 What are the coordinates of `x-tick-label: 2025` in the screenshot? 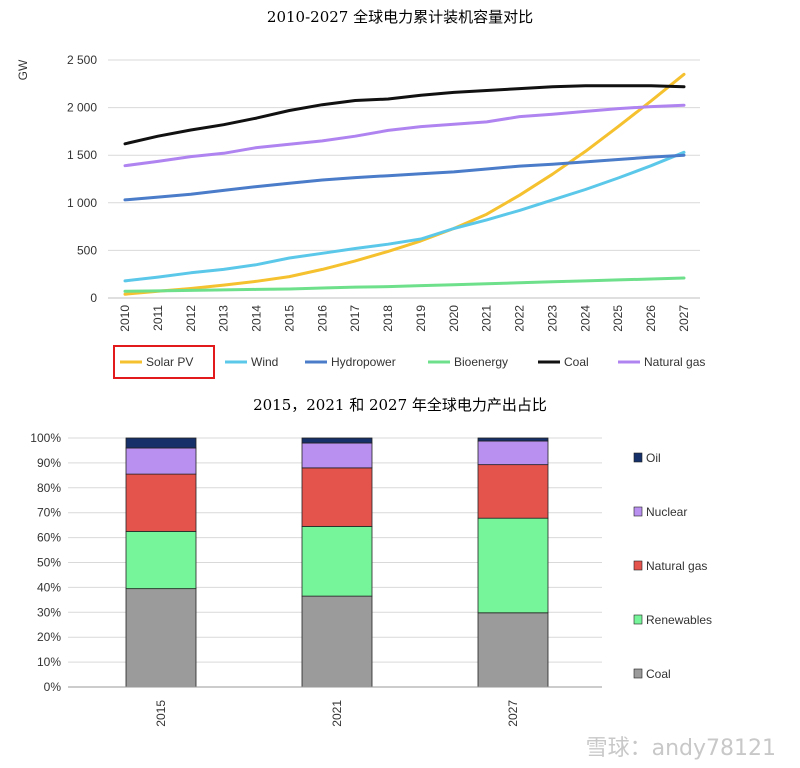 It's located at (618, 318).